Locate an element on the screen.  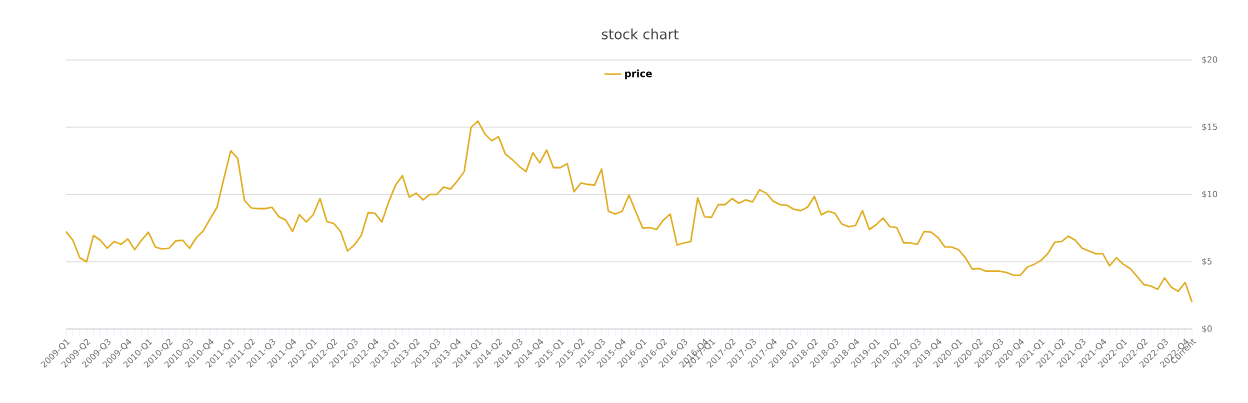
y-tick-label: $0 is located at coordinates (1207, 329).